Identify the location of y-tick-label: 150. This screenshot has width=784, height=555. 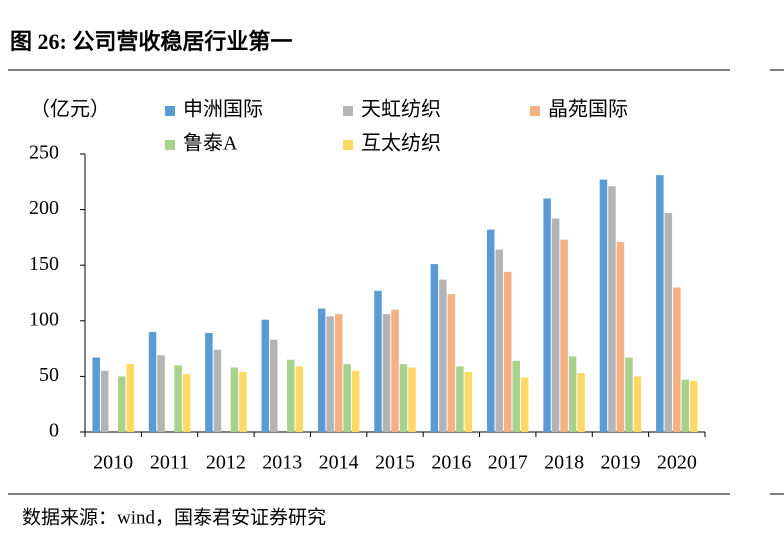
(44, 264).